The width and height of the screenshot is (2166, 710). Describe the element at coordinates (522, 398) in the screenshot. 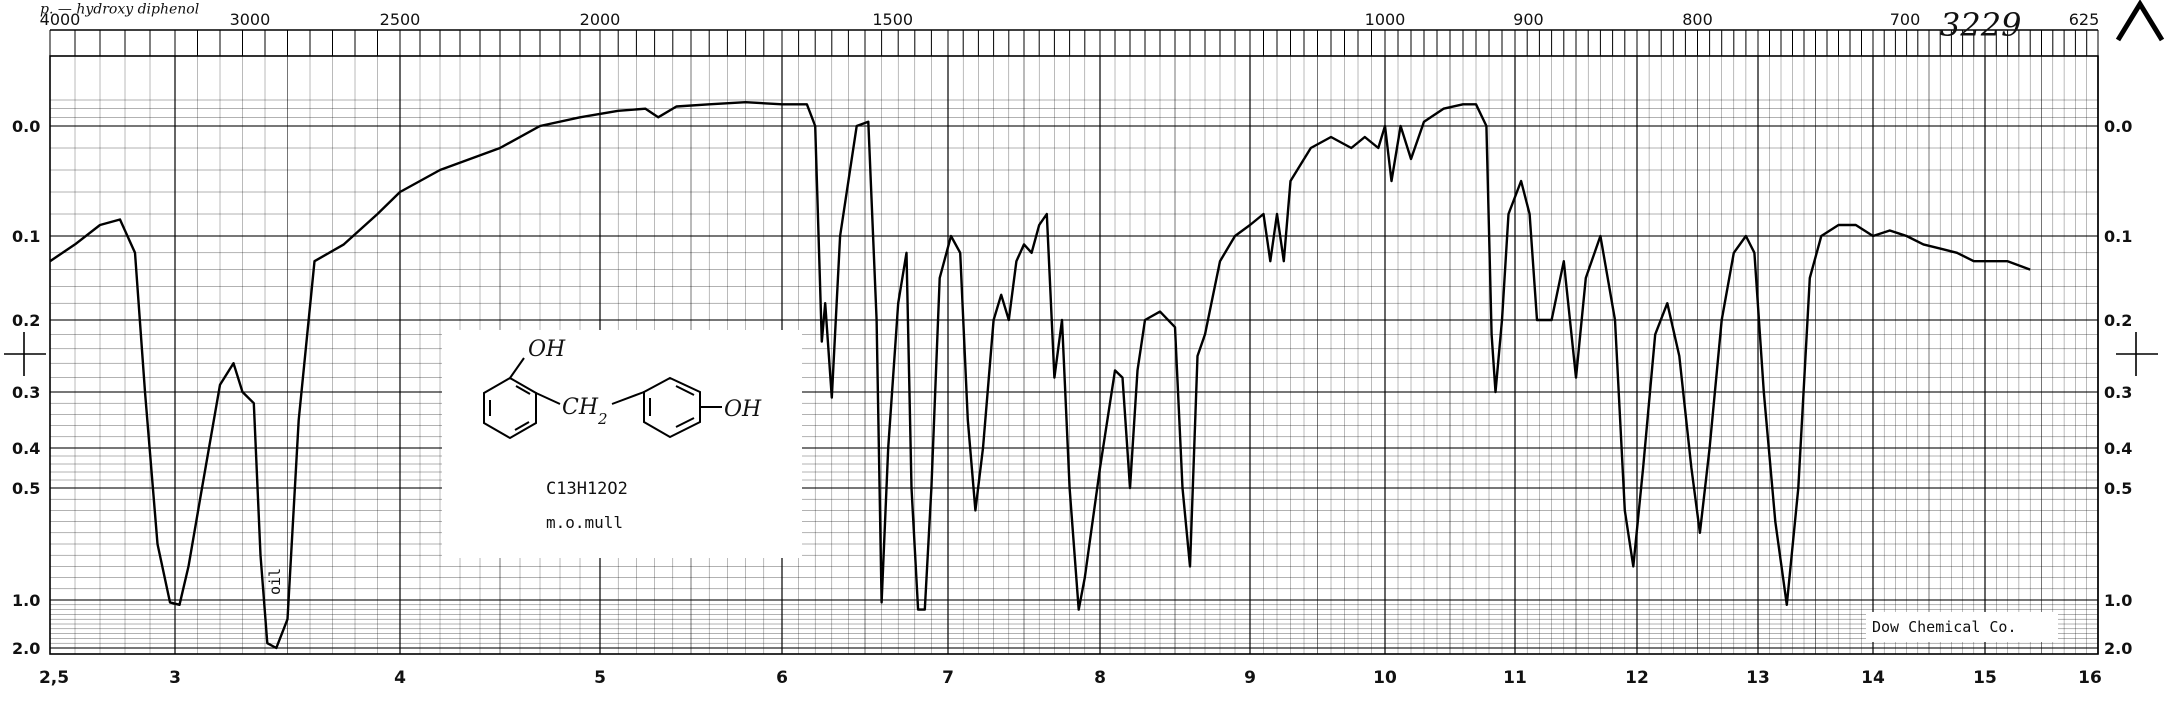

I see `phenol-ring-left` at that location.